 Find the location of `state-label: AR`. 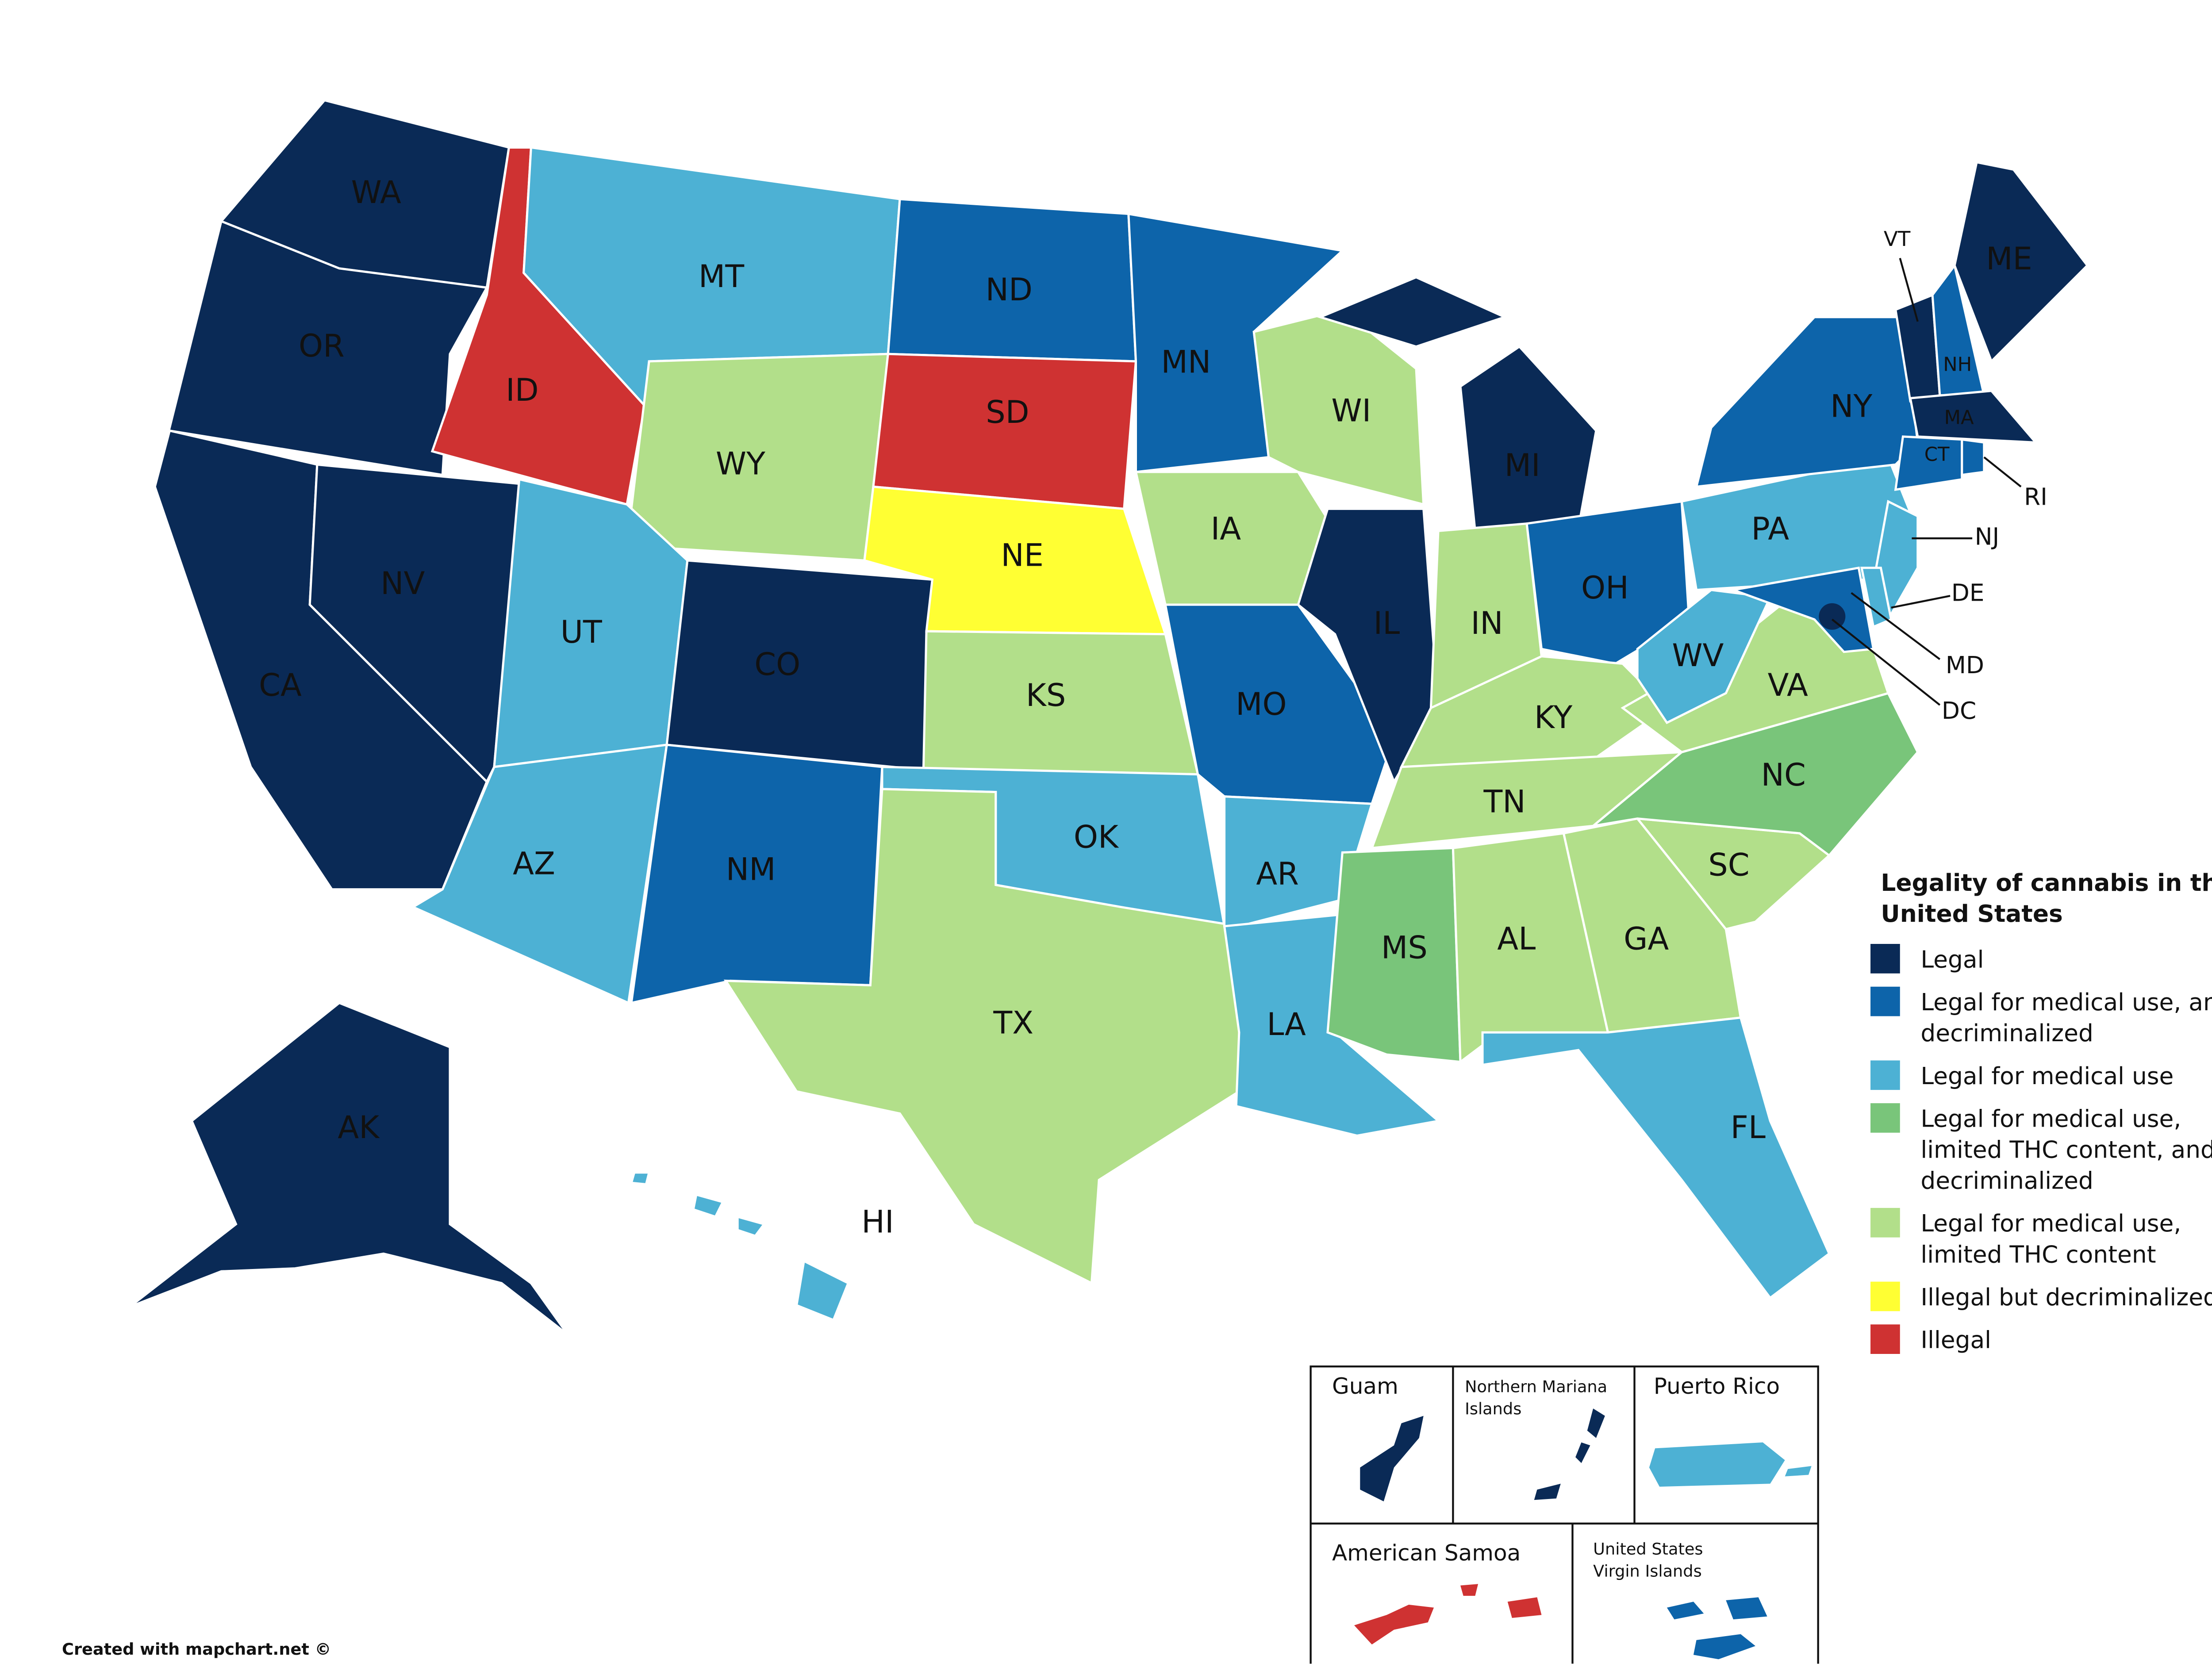

state-label: AR is located at coordinates (1278, 874).